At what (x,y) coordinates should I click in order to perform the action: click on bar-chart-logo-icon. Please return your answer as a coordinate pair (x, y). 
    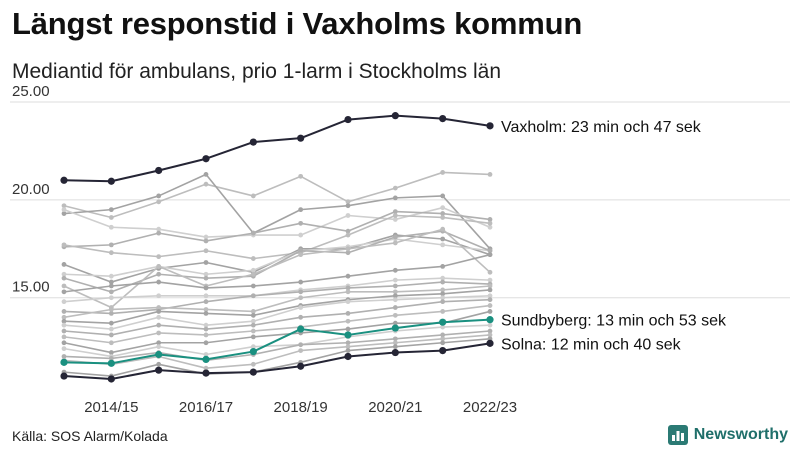
    Looking at the image, I should click on (677, 435).